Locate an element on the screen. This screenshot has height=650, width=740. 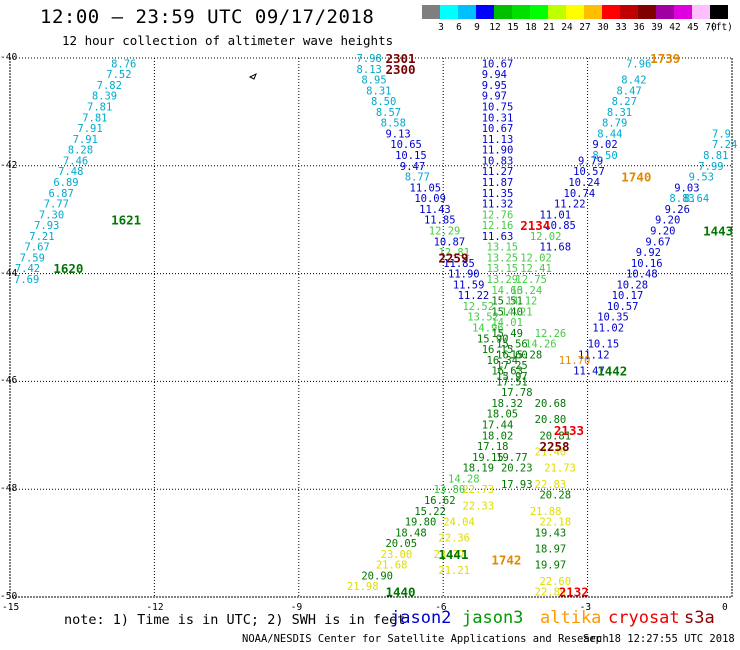
wave-height-value: 17.44 is located at coordinates (498, 426).